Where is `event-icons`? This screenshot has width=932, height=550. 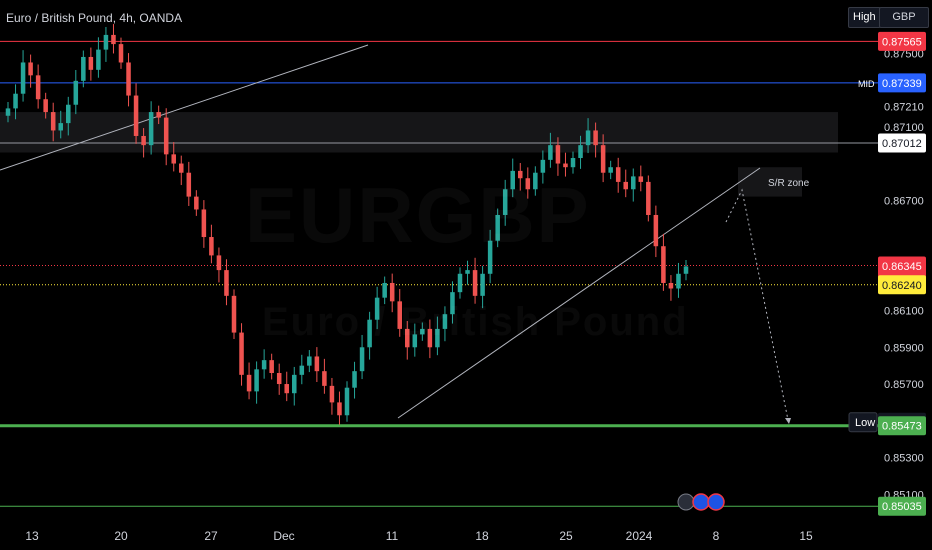
event-icons is located at coordinates (701, 502).